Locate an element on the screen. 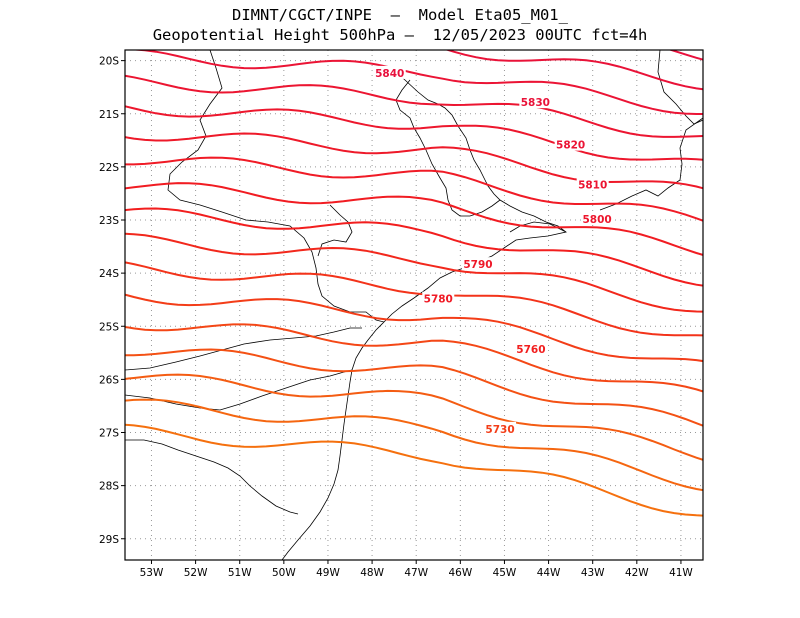 Image resolution: width=800 pixels, height=618 pixels. contour-label: 5840 is located at coordinates (389, 74).